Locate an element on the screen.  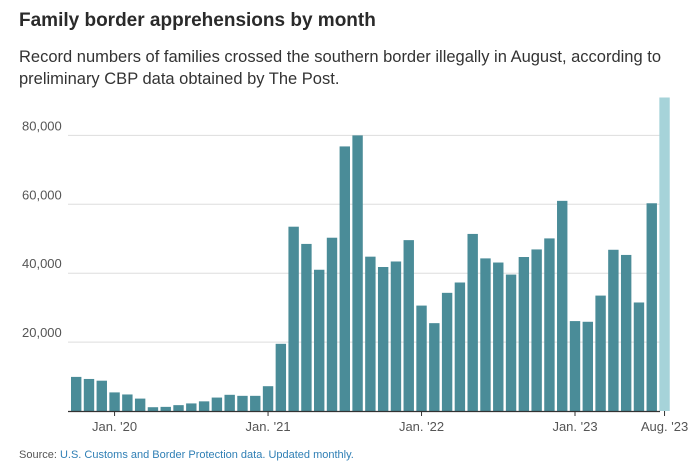
y-tick-label: 80,000 is located at coordinates (42, 125).